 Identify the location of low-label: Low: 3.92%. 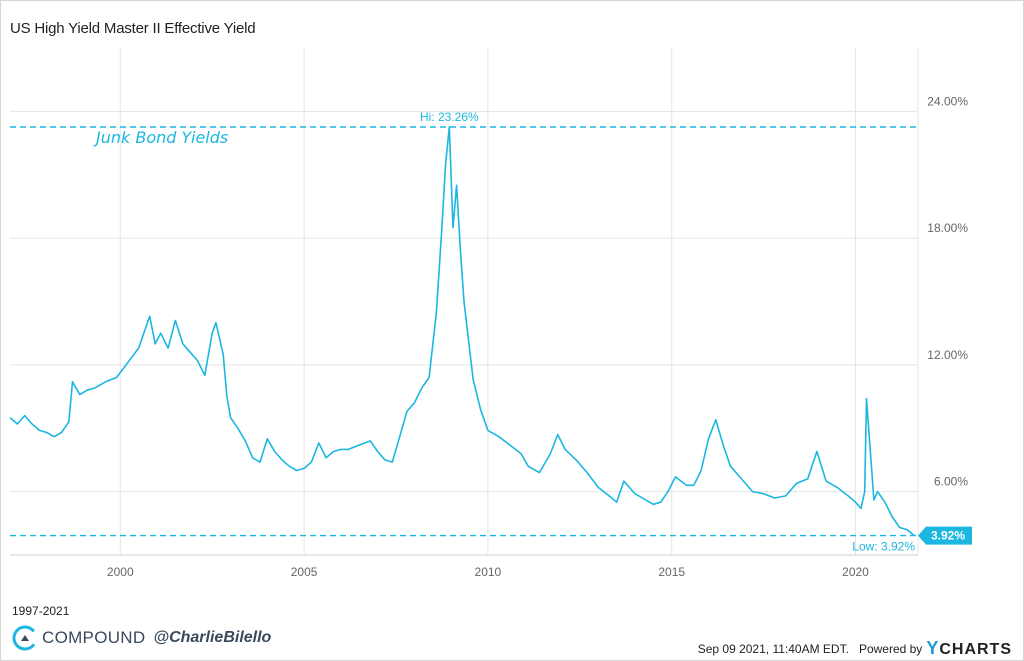
(883, 547).